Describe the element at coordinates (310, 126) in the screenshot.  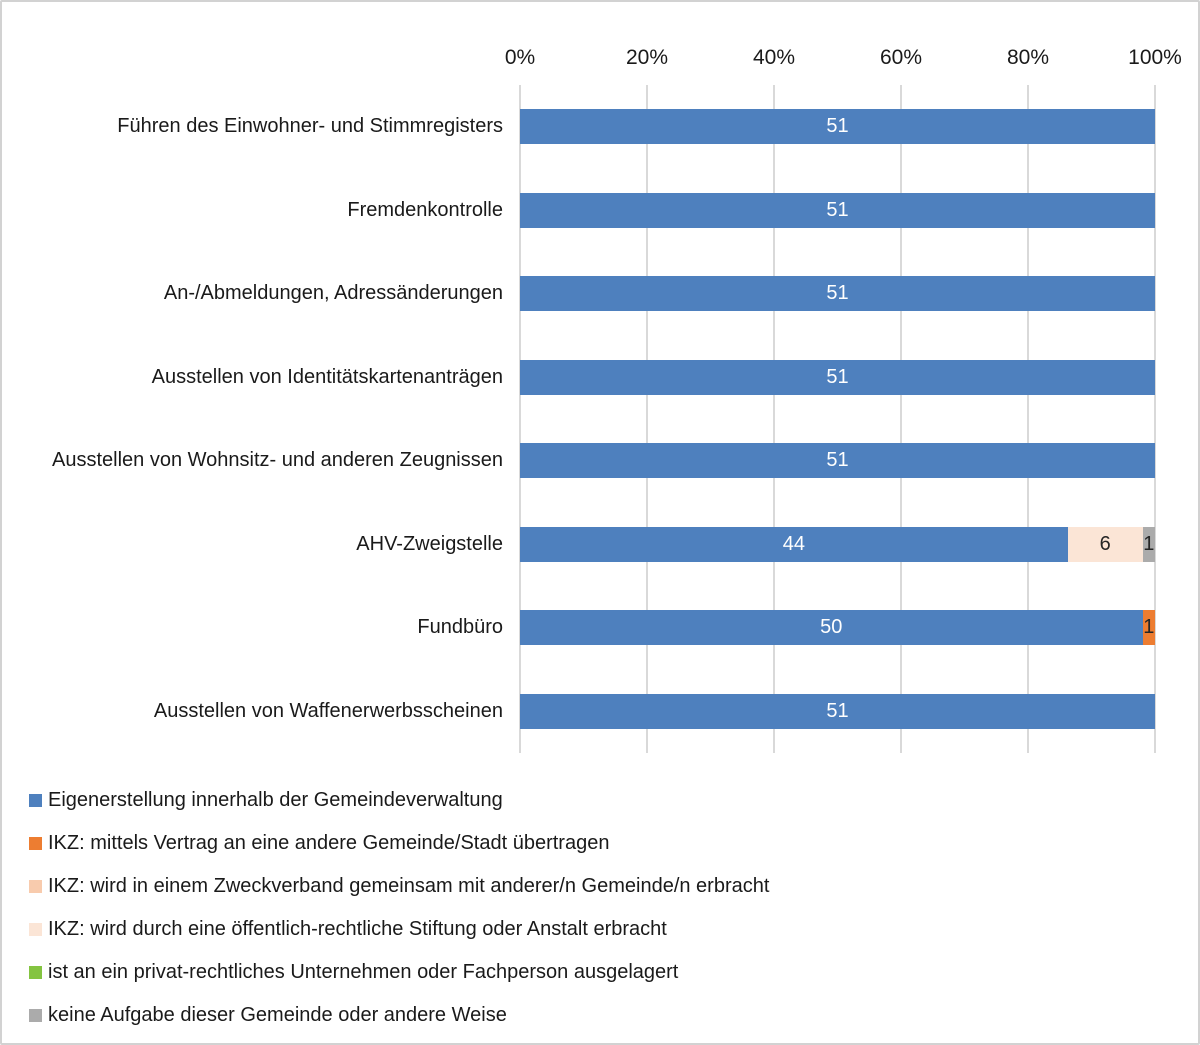
I see `category-label: Führen des Einwohner- und Stimmregisters` at that location.